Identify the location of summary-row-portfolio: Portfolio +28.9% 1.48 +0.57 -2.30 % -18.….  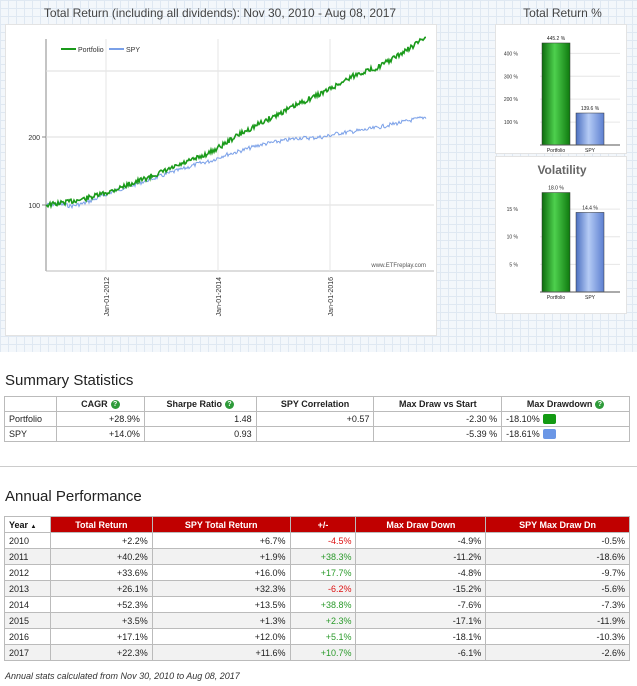
(317, 419).